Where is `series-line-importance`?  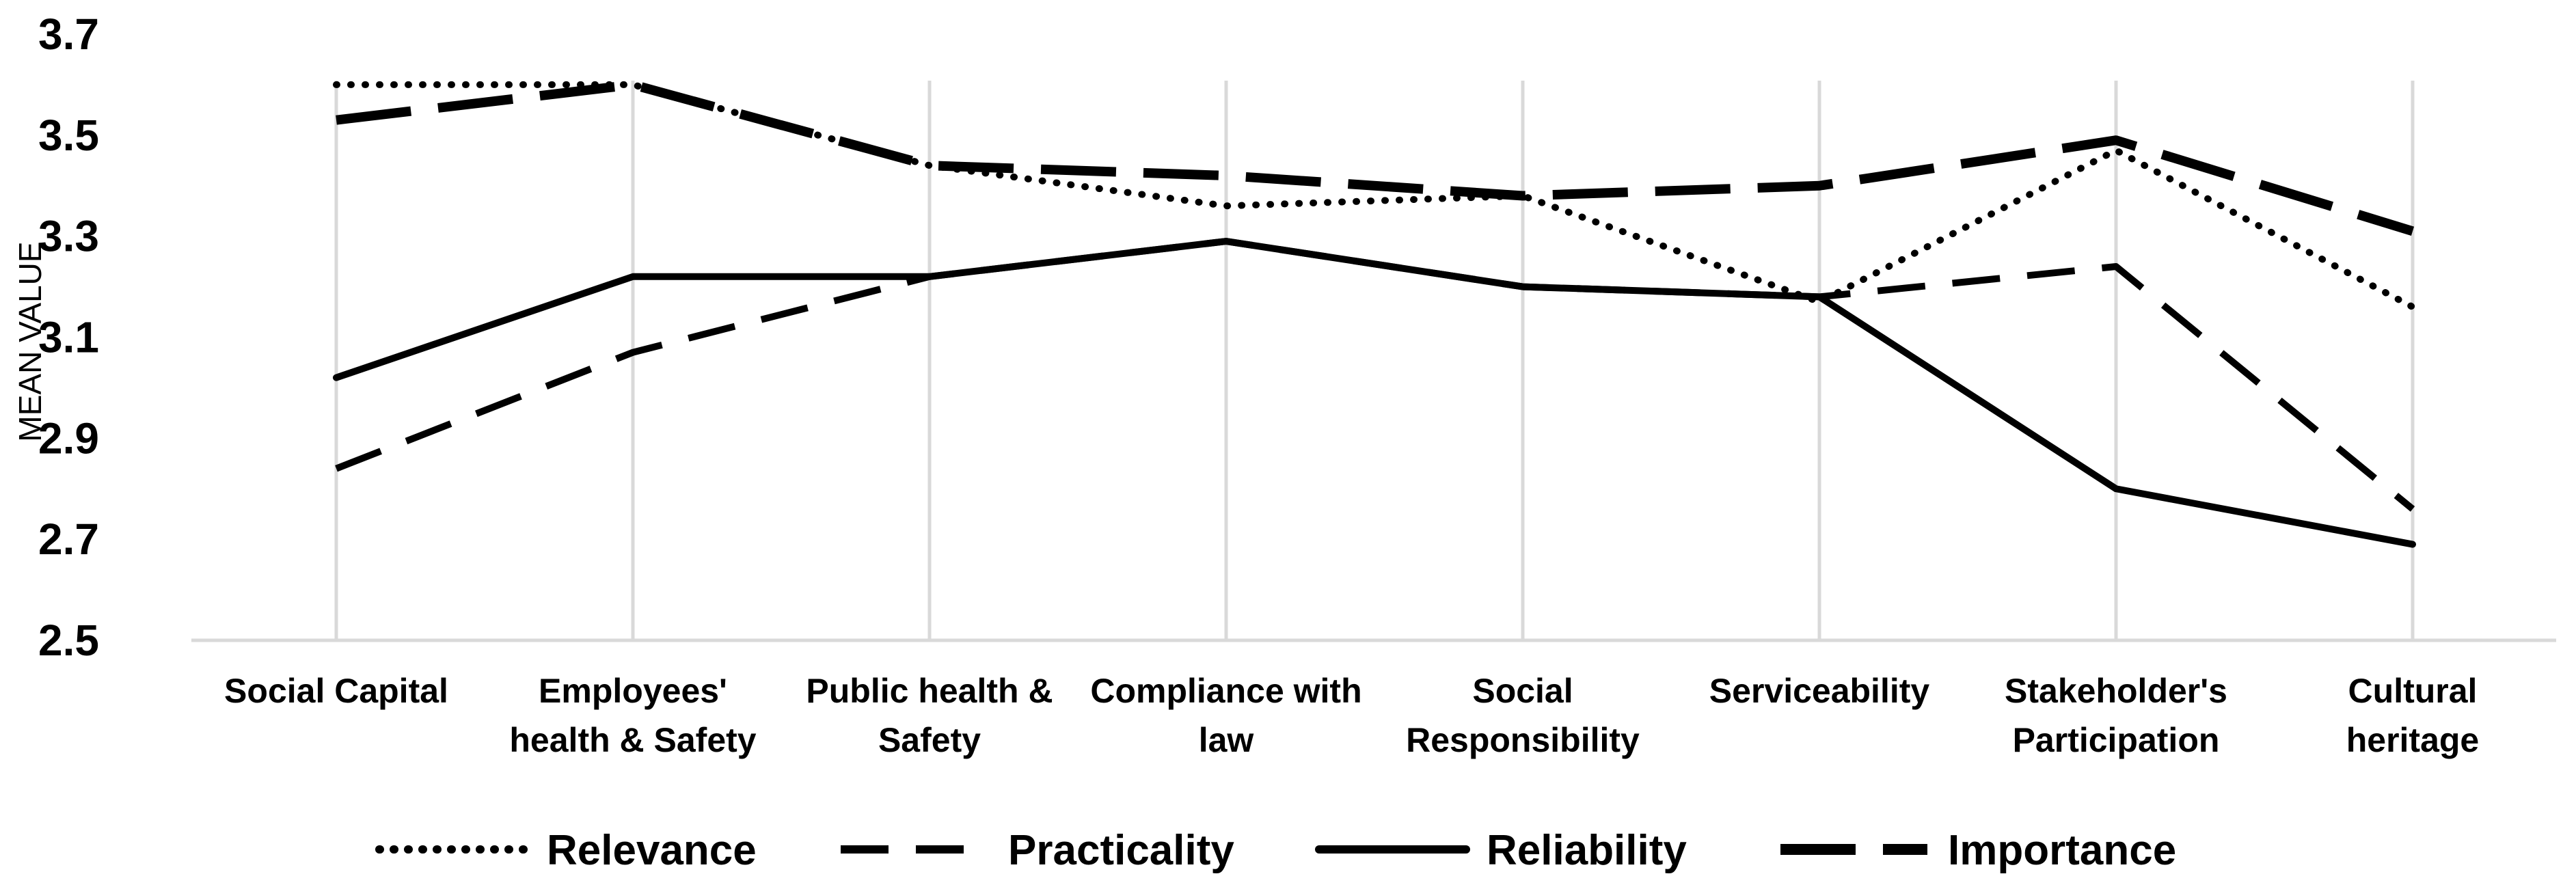
series-line-importance is located at coordinates (1376, 157).